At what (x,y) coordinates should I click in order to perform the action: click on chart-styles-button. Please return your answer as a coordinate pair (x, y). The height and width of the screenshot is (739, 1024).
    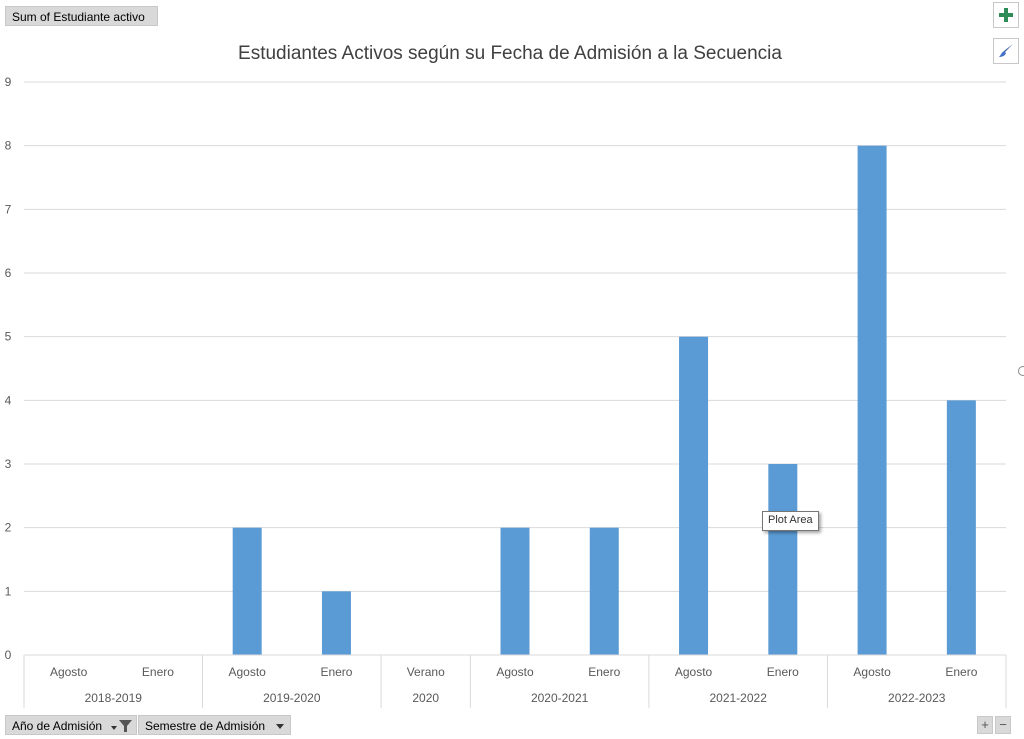
    Looking at the image, I should click on (1006, 51).